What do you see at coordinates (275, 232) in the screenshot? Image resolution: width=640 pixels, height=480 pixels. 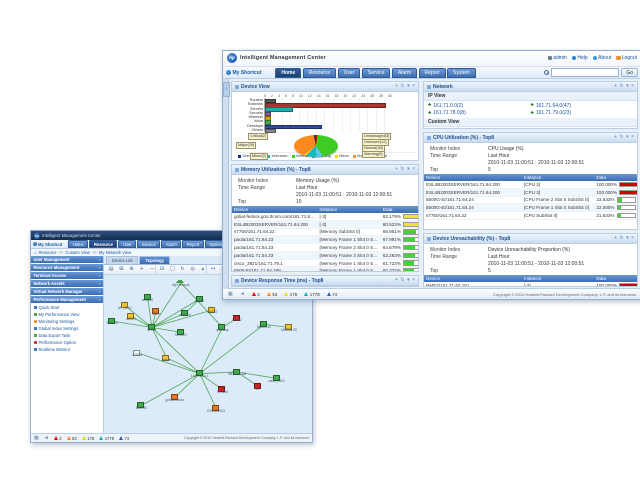 I see `device-cell: s7750/161.71.64.22` at bounding box center [275, 232].